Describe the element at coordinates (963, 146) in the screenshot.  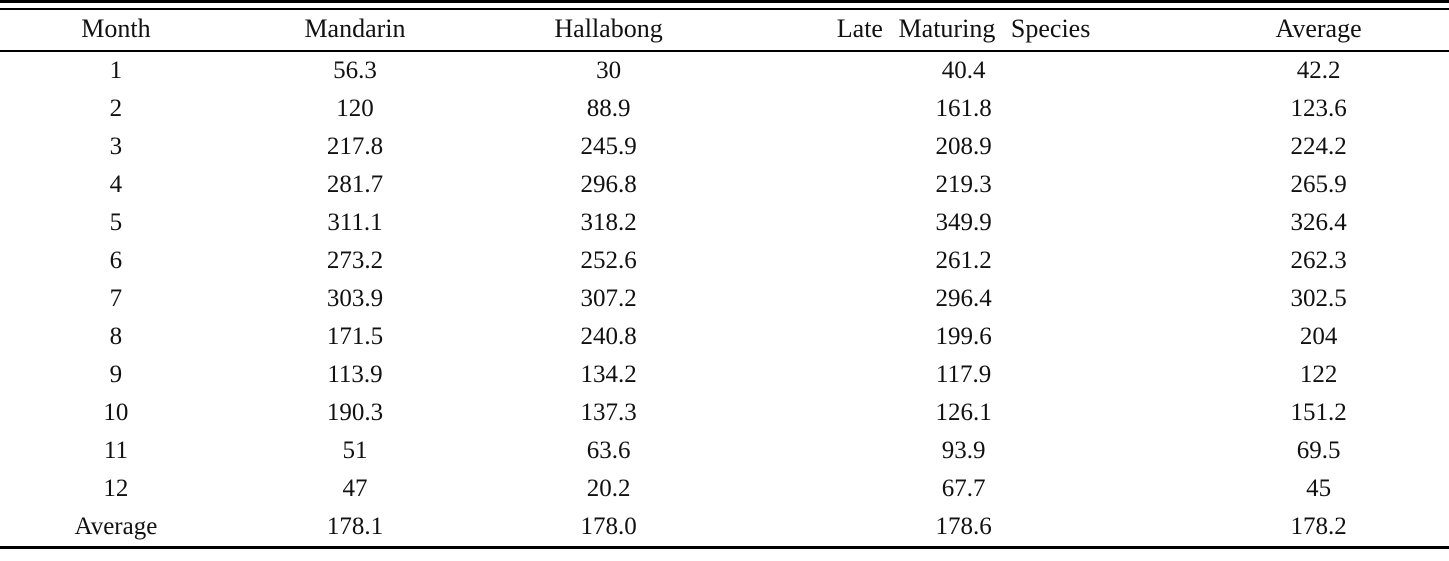
I see `value-cell: 208.9` at that location.